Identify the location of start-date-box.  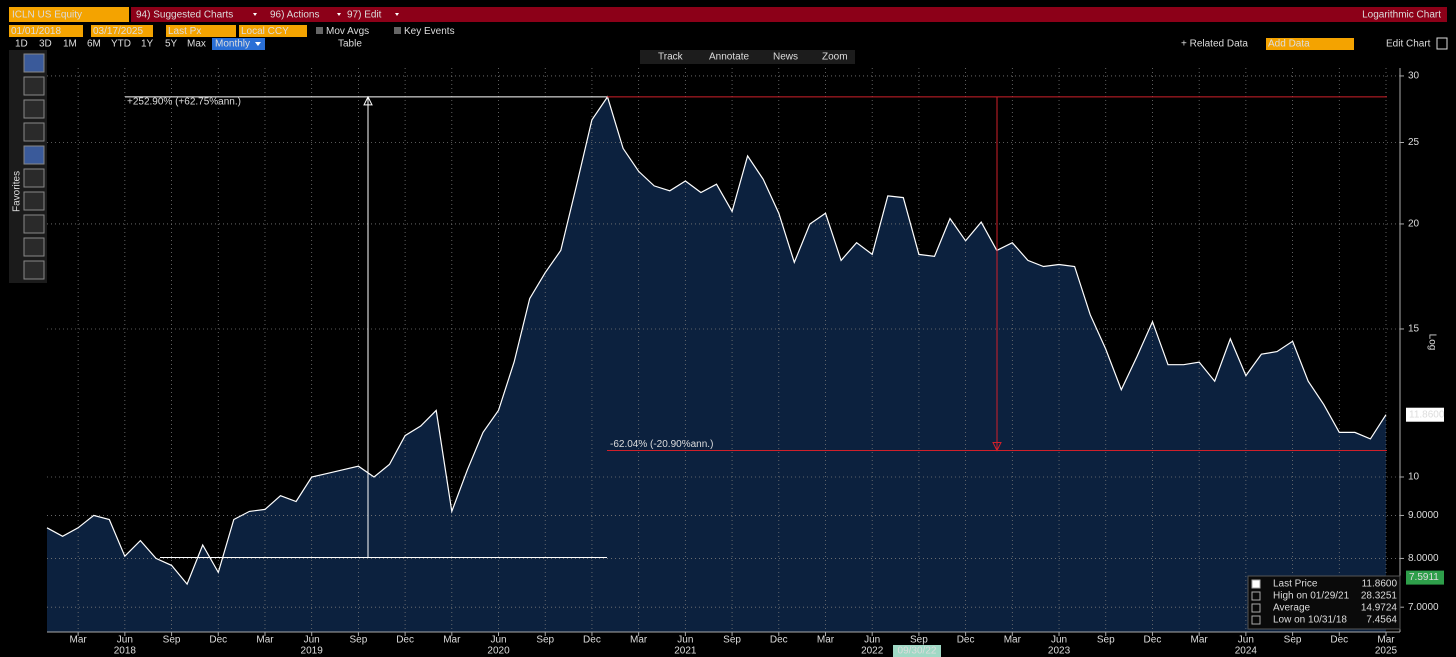
(46, 31).